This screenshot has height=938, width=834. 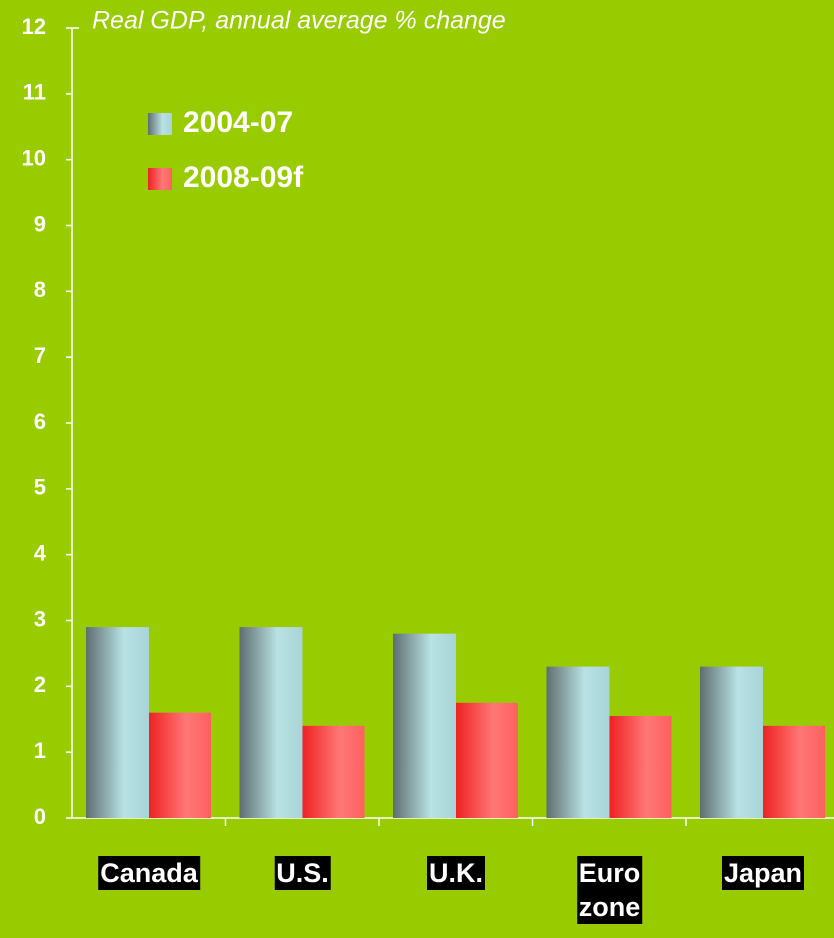 What do you see at coordinates (40, 487) in the screenshot?
I see `y-tick-label: 5` at bounding box center [40, 487].